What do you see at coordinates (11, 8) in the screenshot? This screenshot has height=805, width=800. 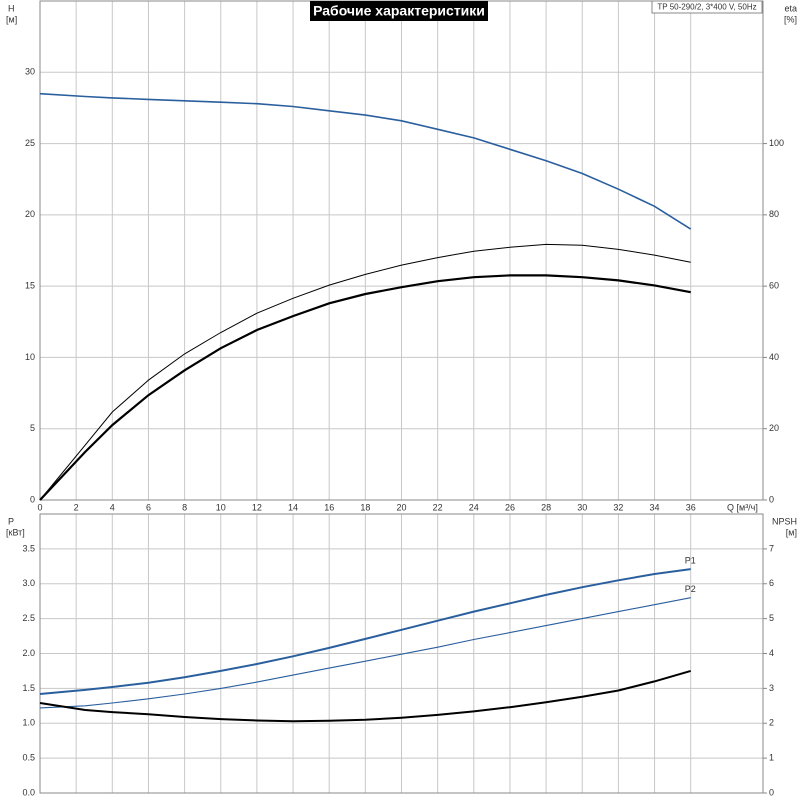 I see `y-label: H` at bounding box center [11, 8].